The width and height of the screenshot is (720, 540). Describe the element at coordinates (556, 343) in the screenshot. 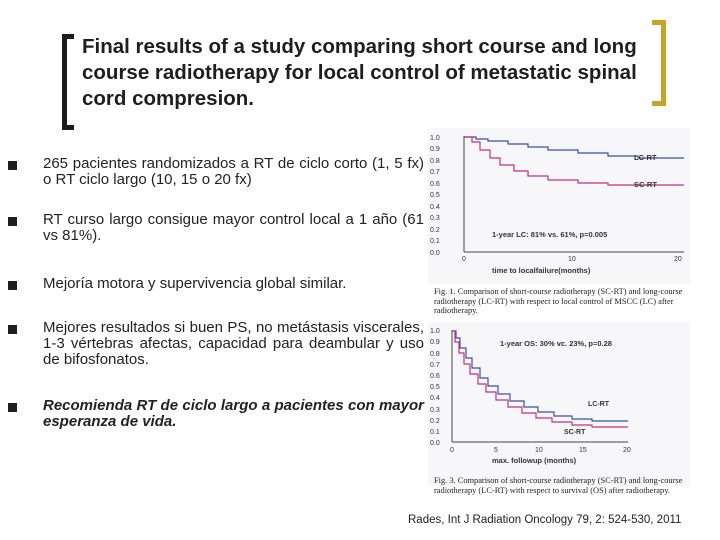

I see `annotation: 1-year OS: 30% vc. 23%, p=0.28` at that location.